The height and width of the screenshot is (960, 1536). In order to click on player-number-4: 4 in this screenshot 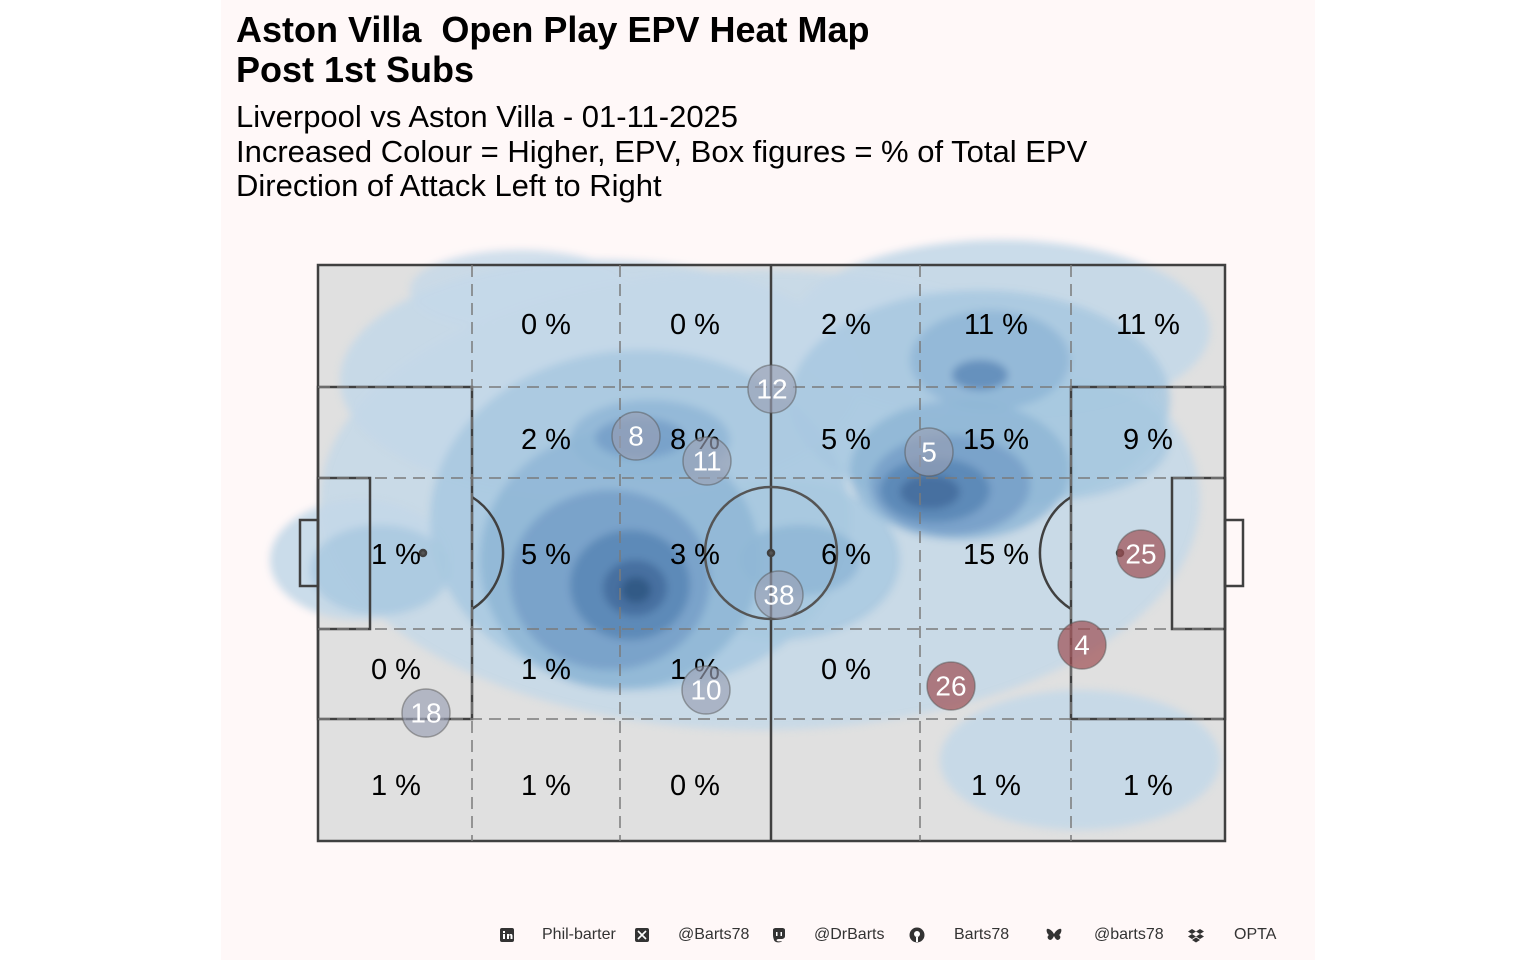, I will do `click(1082, 645)`.